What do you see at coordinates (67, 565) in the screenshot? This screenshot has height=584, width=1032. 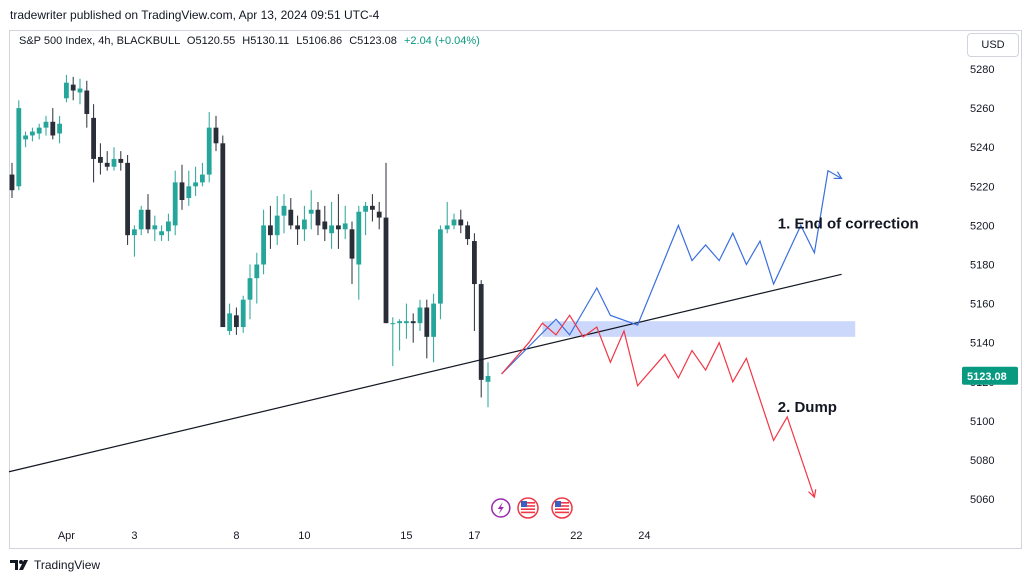 I see `footer-brand-label: TradingView` at bounding box center [67, 565].